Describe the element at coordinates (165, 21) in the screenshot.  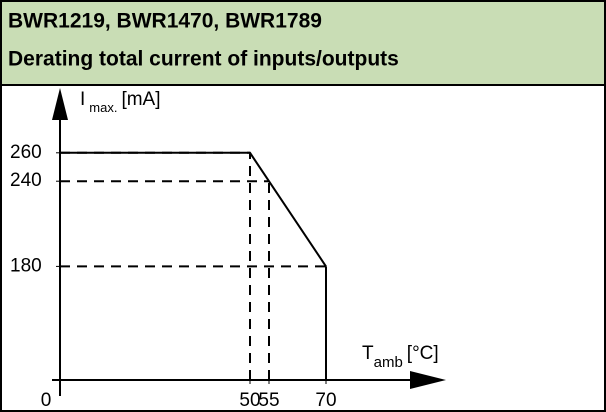
I see `chart-title: BWR1219, BWR1470, BWR1789` at that location.